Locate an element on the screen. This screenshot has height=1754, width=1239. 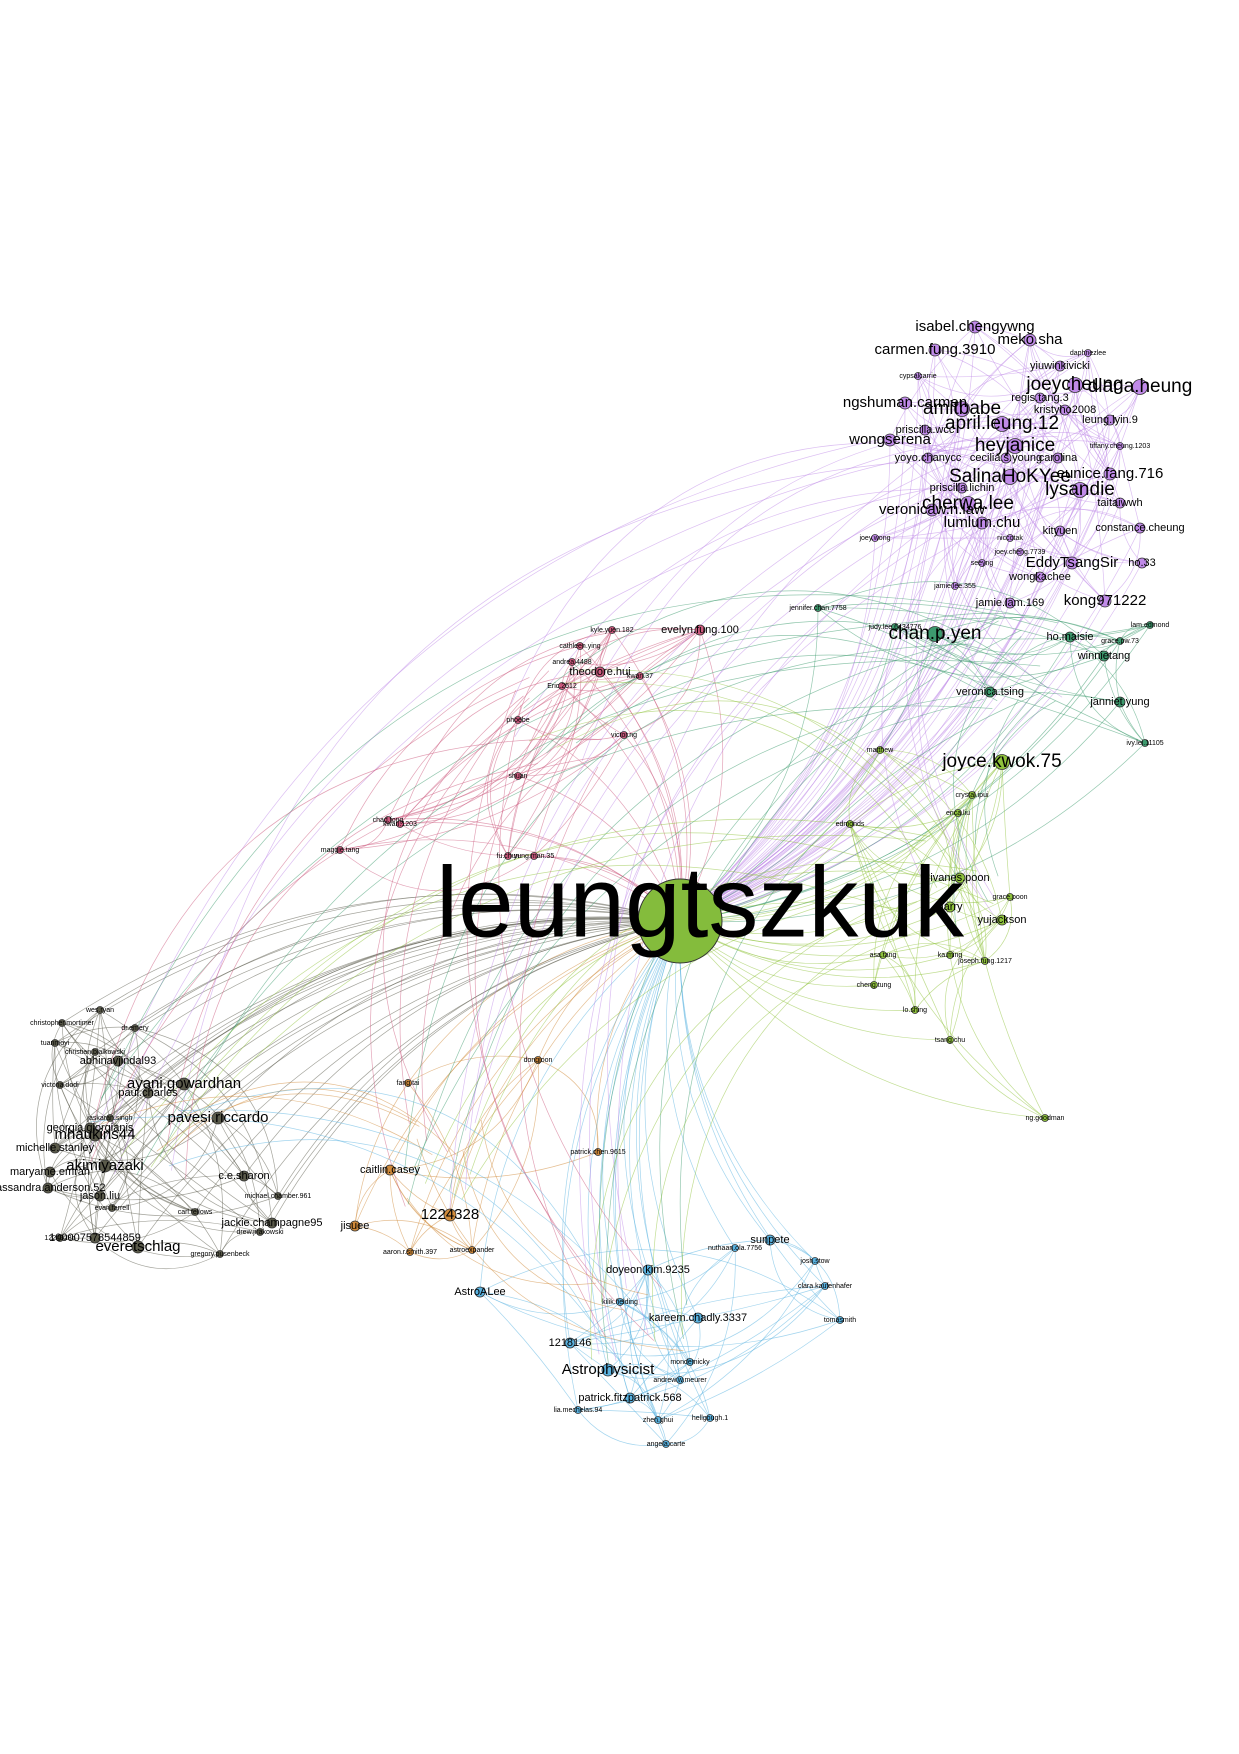
hub-node is located at coordinates (680, 921).